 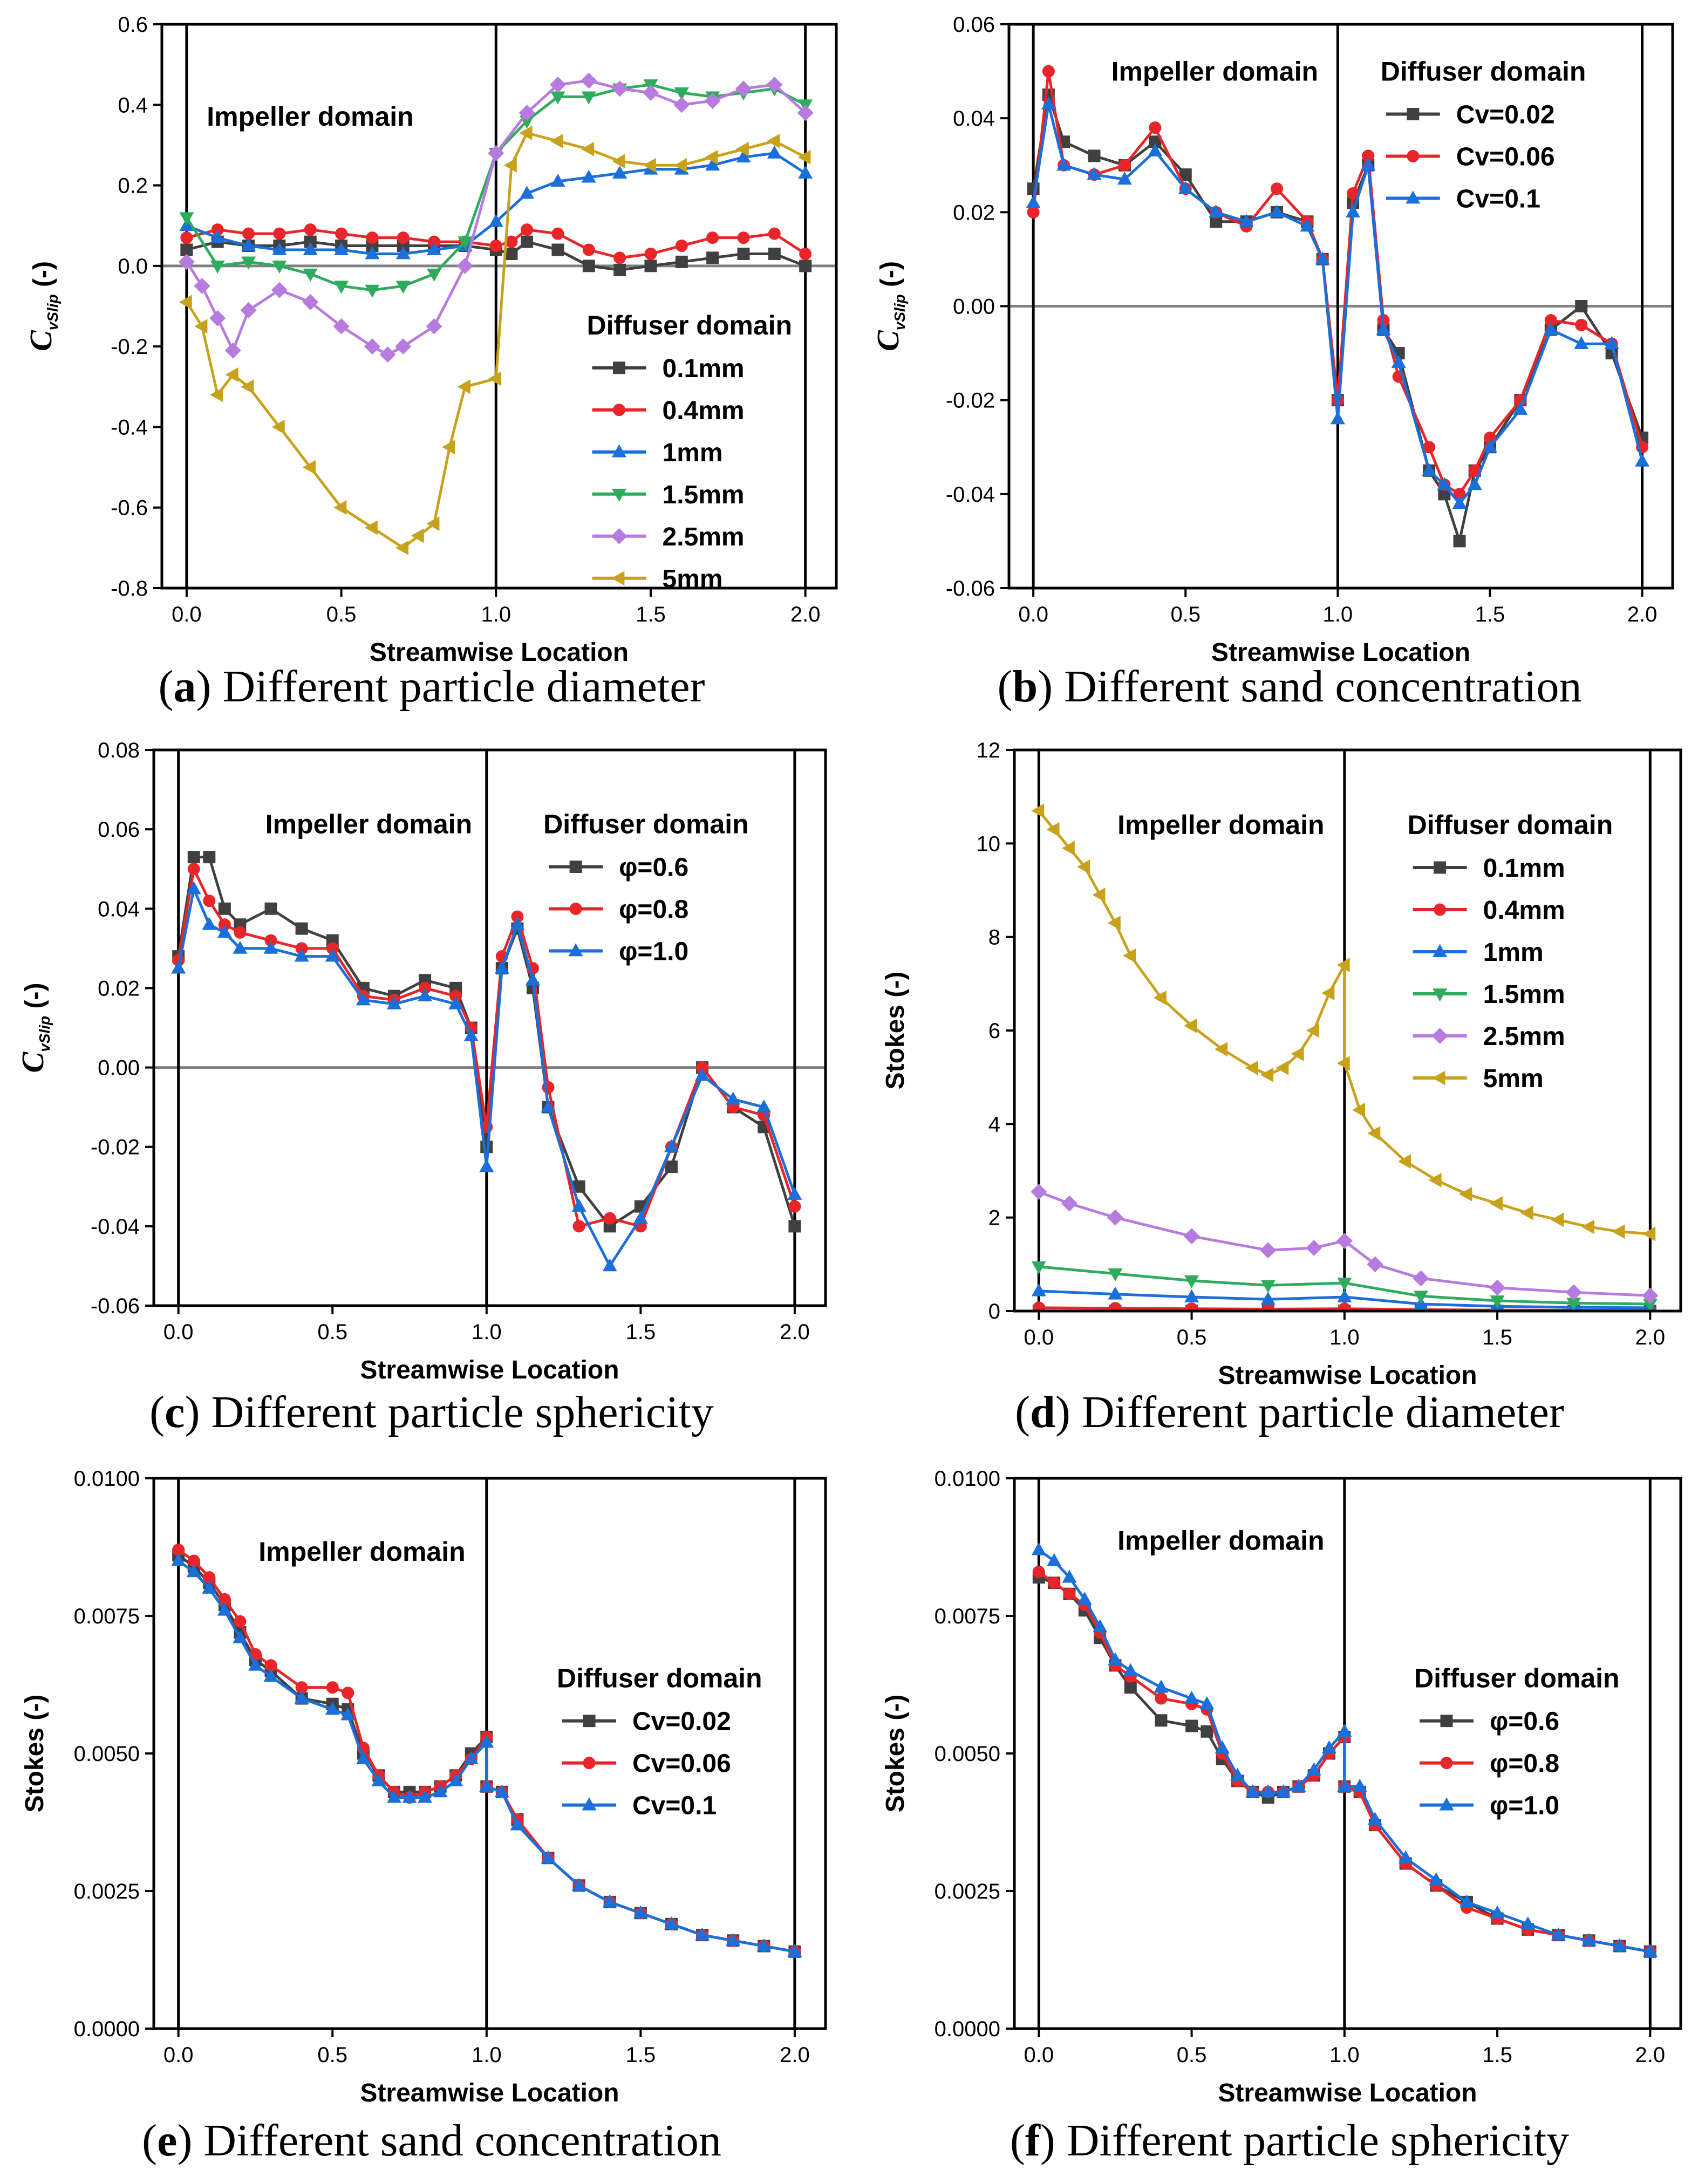 I want to click on series-group, so click(x=486, y=1751).